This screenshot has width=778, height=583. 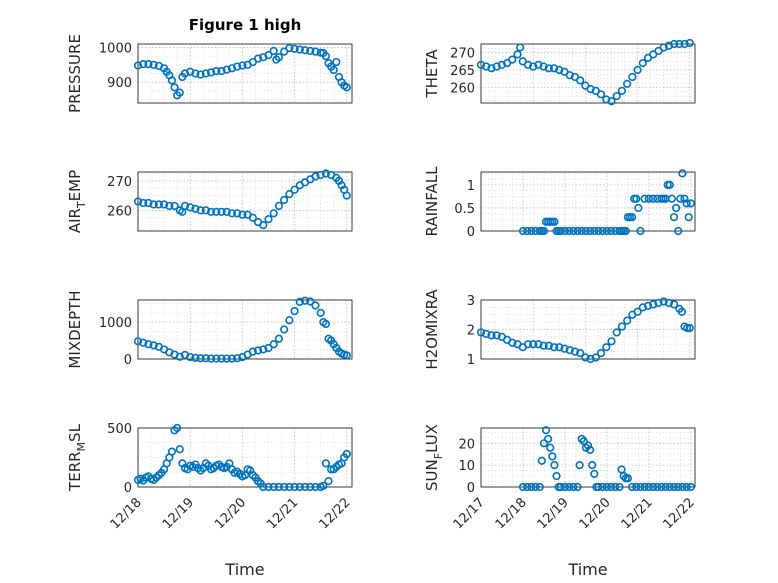 I want to click on x-axis-label-right: Time, so click(x=587, y=569).